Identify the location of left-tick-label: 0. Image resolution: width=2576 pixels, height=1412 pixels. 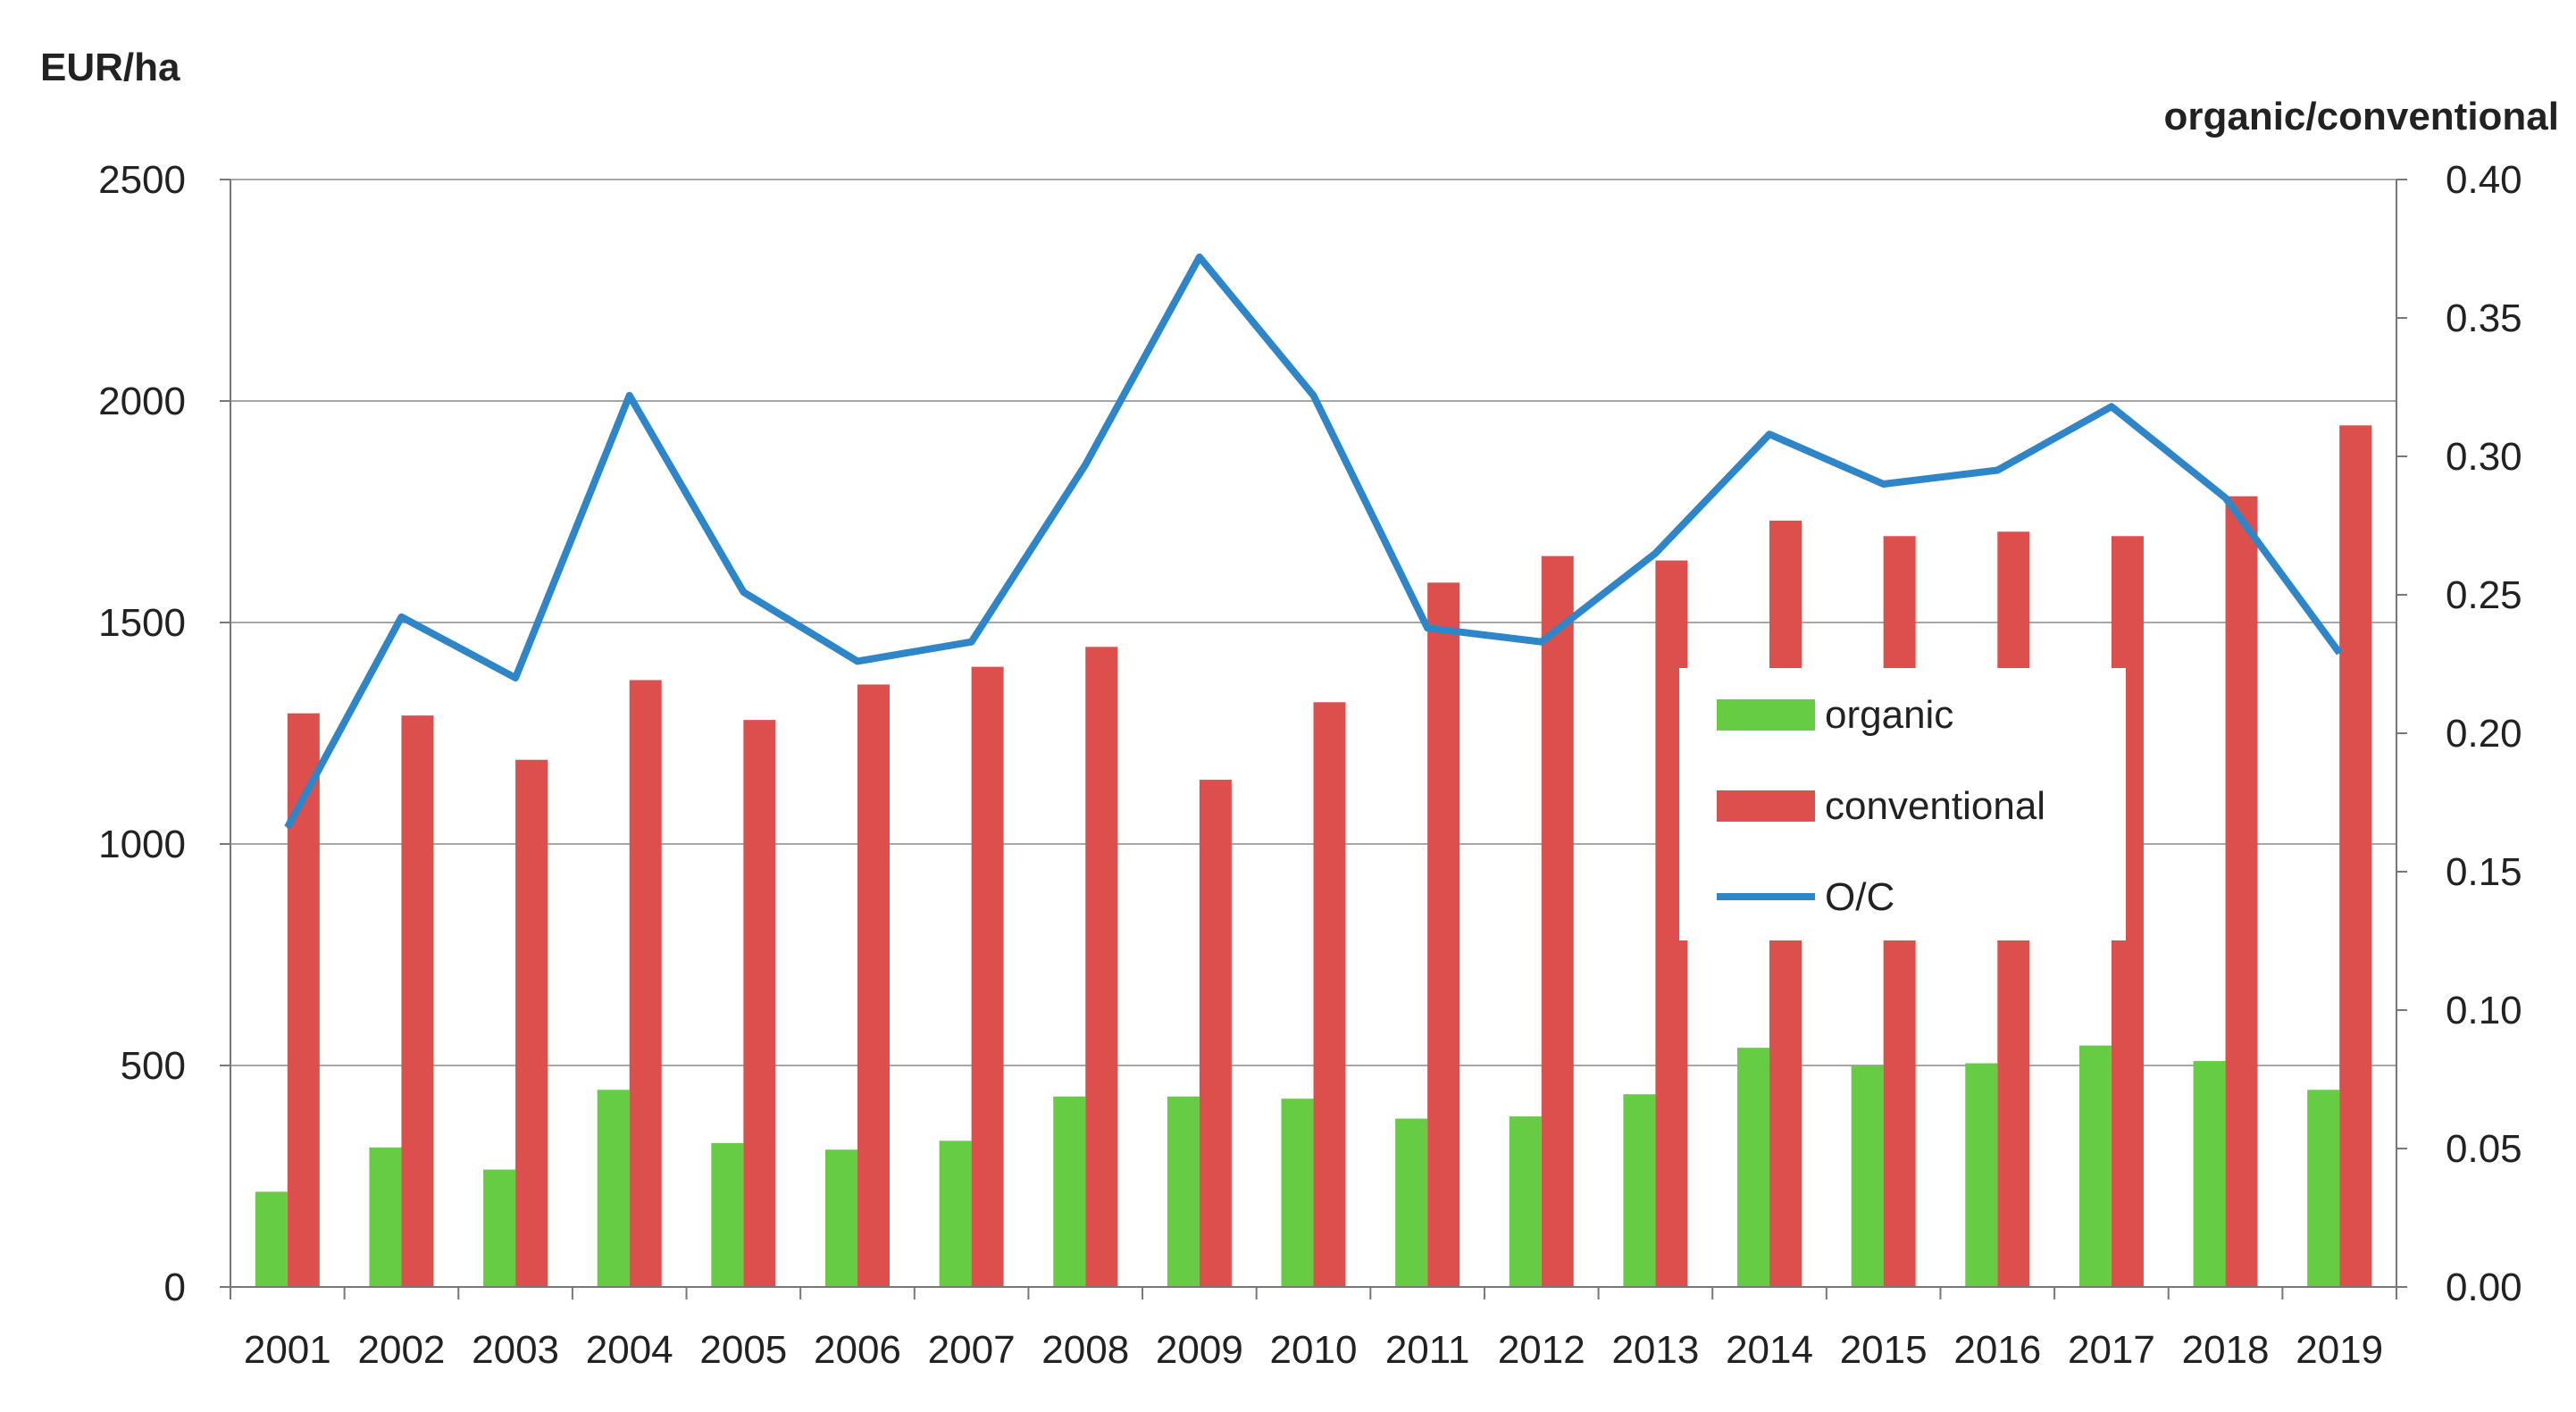
(175, 1287).